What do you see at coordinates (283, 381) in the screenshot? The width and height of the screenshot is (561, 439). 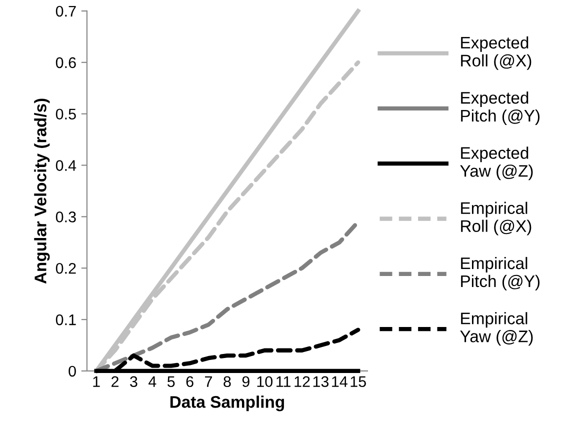 I see `x-tick-label: 11` at bounding box center [283, 381].